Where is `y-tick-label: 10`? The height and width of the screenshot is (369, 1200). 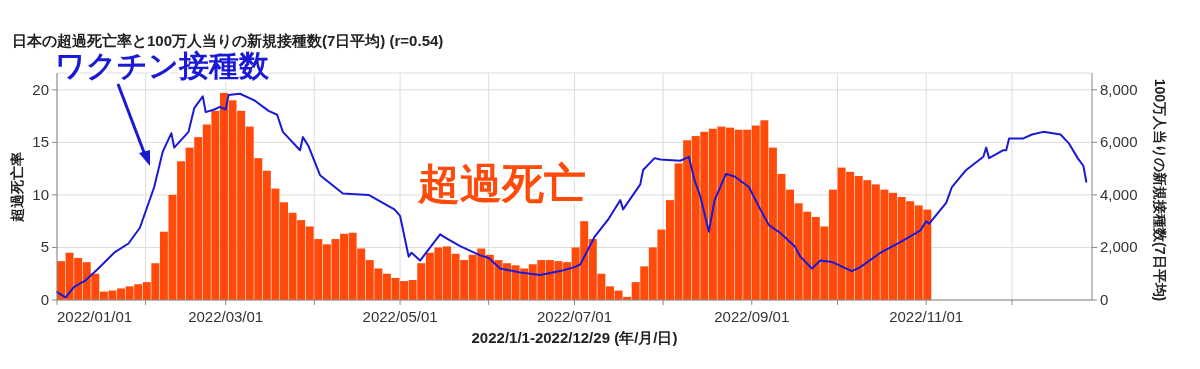 y-tick-label: 10 is located at coordinates (40, 194).